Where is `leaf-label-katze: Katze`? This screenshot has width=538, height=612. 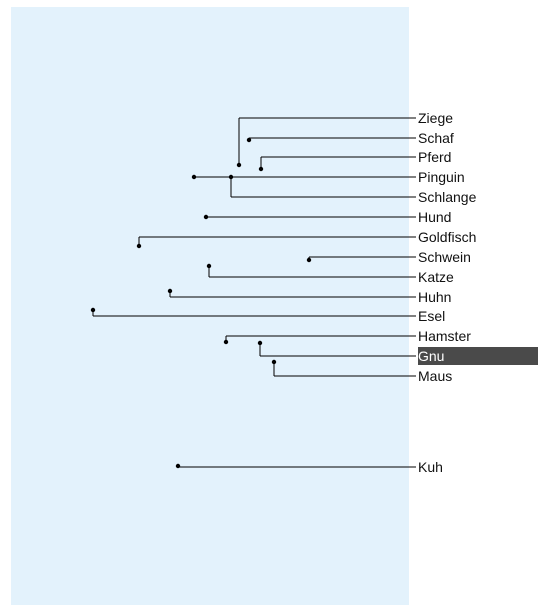 leaf-label-katze: Katze is located at coordinates (436, 277).